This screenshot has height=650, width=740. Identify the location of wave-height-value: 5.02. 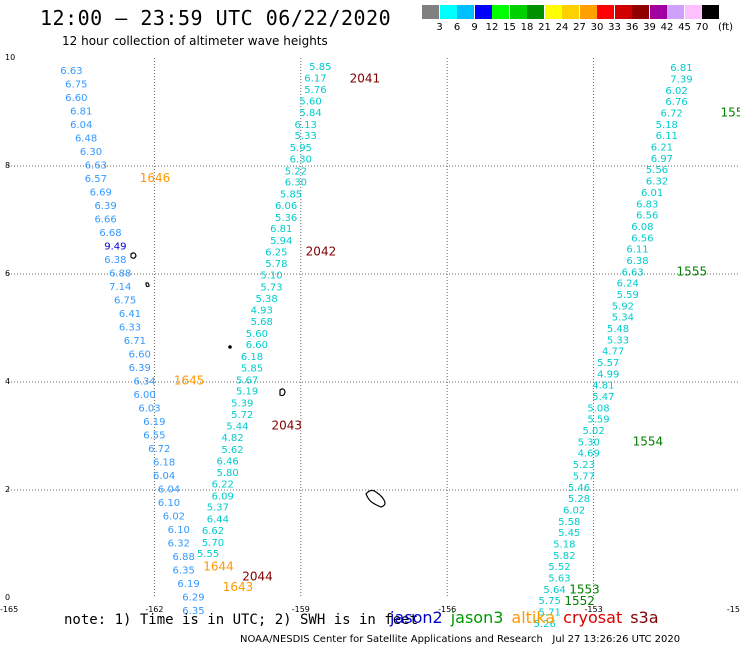
(593, 431).